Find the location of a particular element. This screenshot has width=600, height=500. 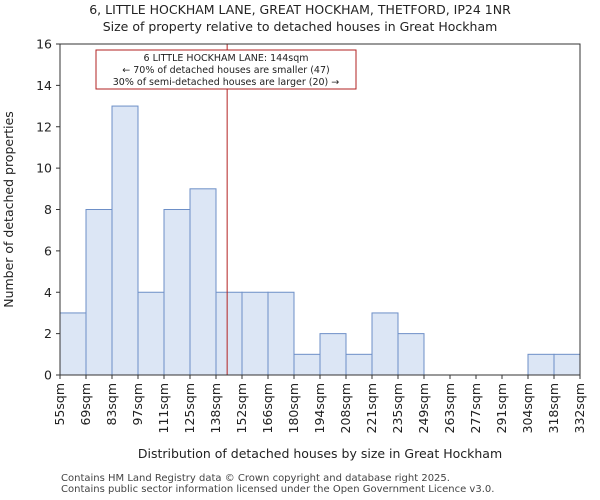

x-tick-label: 180sqm is located at coordinates (293, 408).